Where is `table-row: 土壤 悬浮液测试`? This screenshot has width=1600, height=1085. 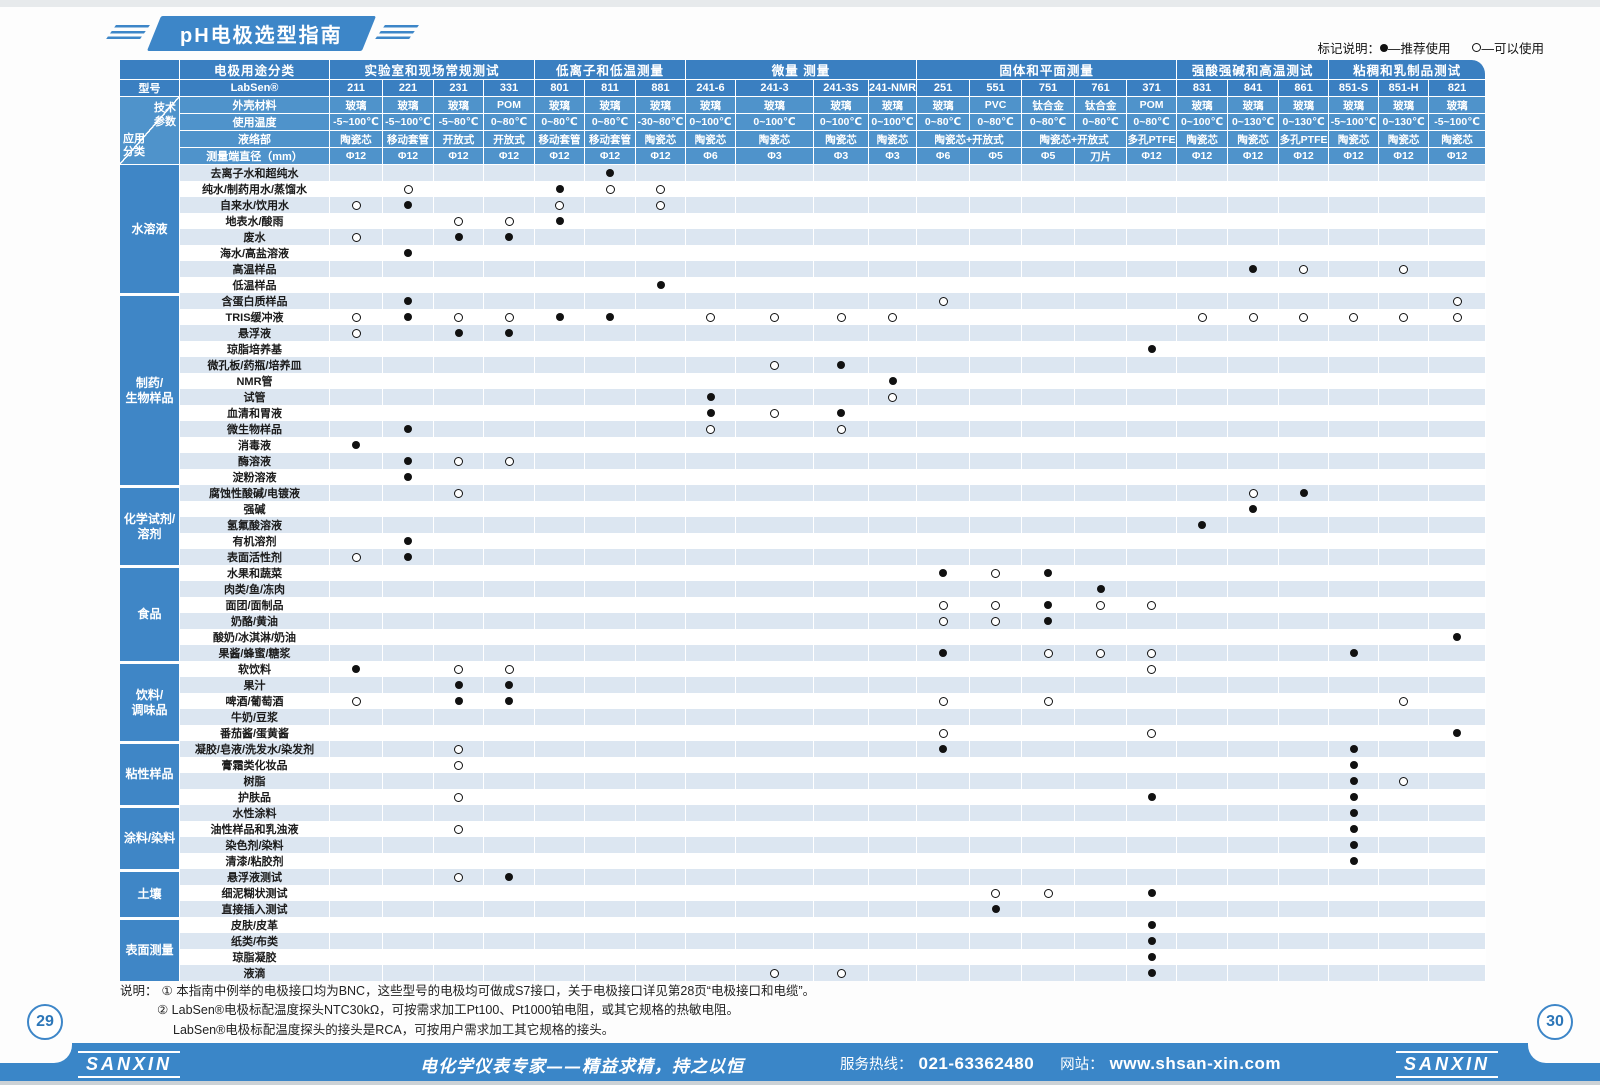 table-row: 土壤 悬浮液测试 is located at coordinates (803, 893).